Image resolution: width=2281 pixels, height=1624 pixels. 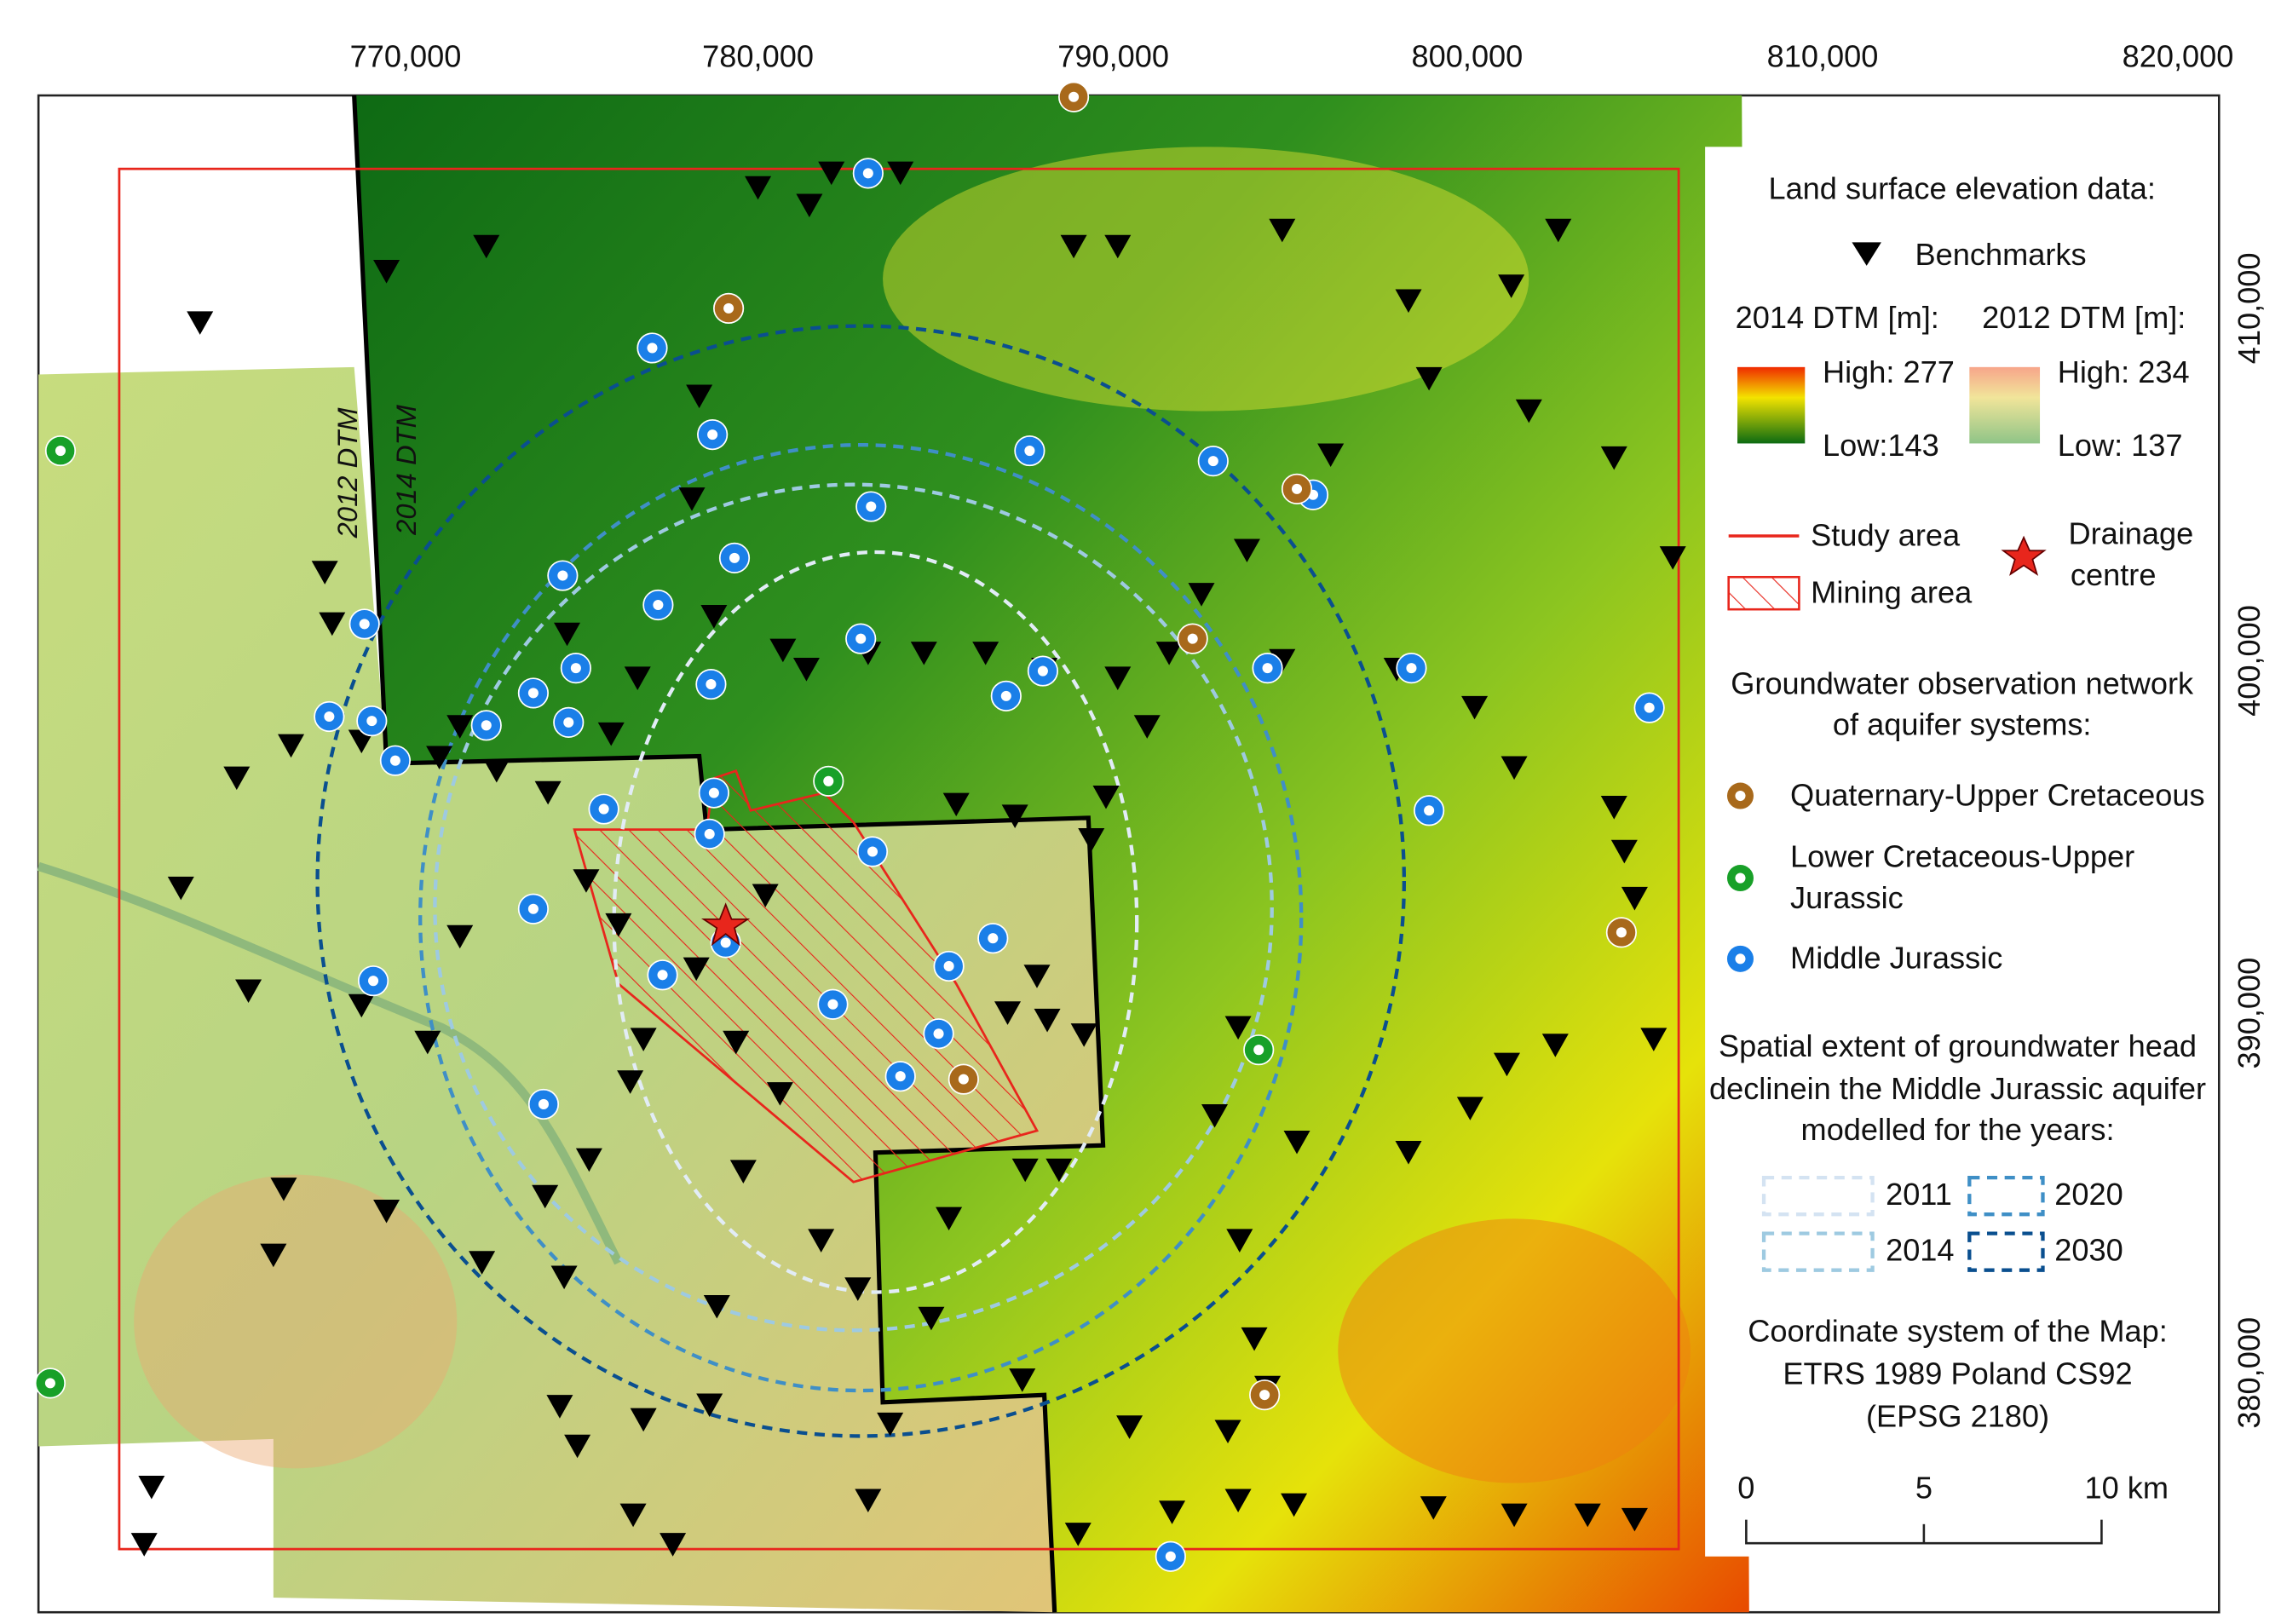 I want to click on benchmark-symbol, so click(x=1866, y=254).